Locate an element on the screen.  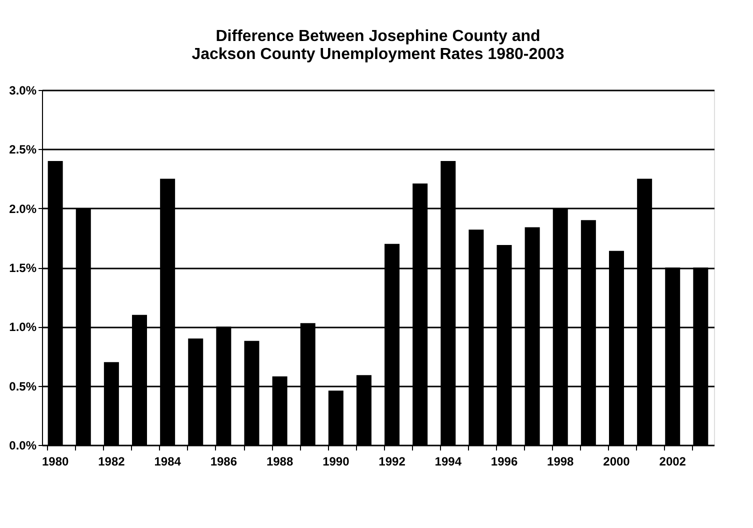
x-tick-label: 1988 is located at coordinates (280, 461).